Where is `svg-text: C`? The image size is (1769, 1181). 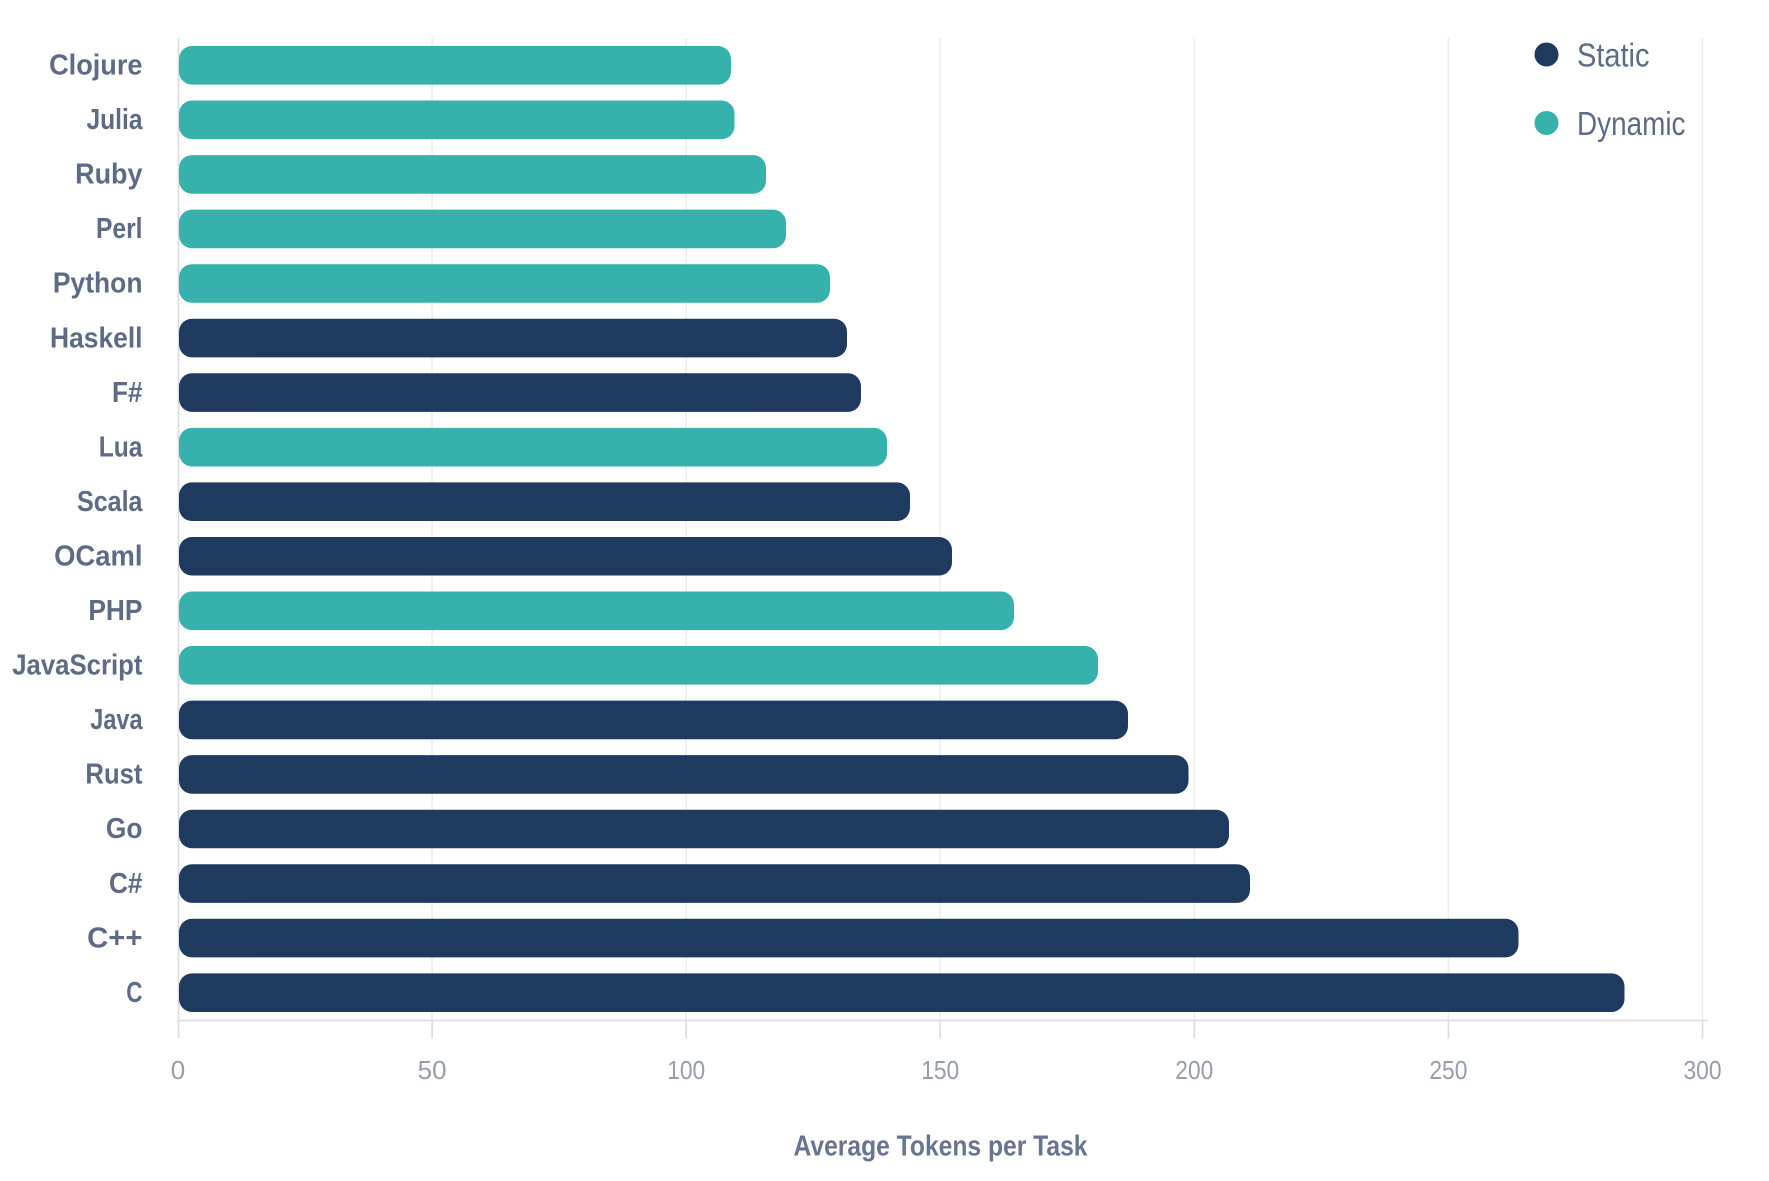 svg-text: C is located at coordinates (134, 993).